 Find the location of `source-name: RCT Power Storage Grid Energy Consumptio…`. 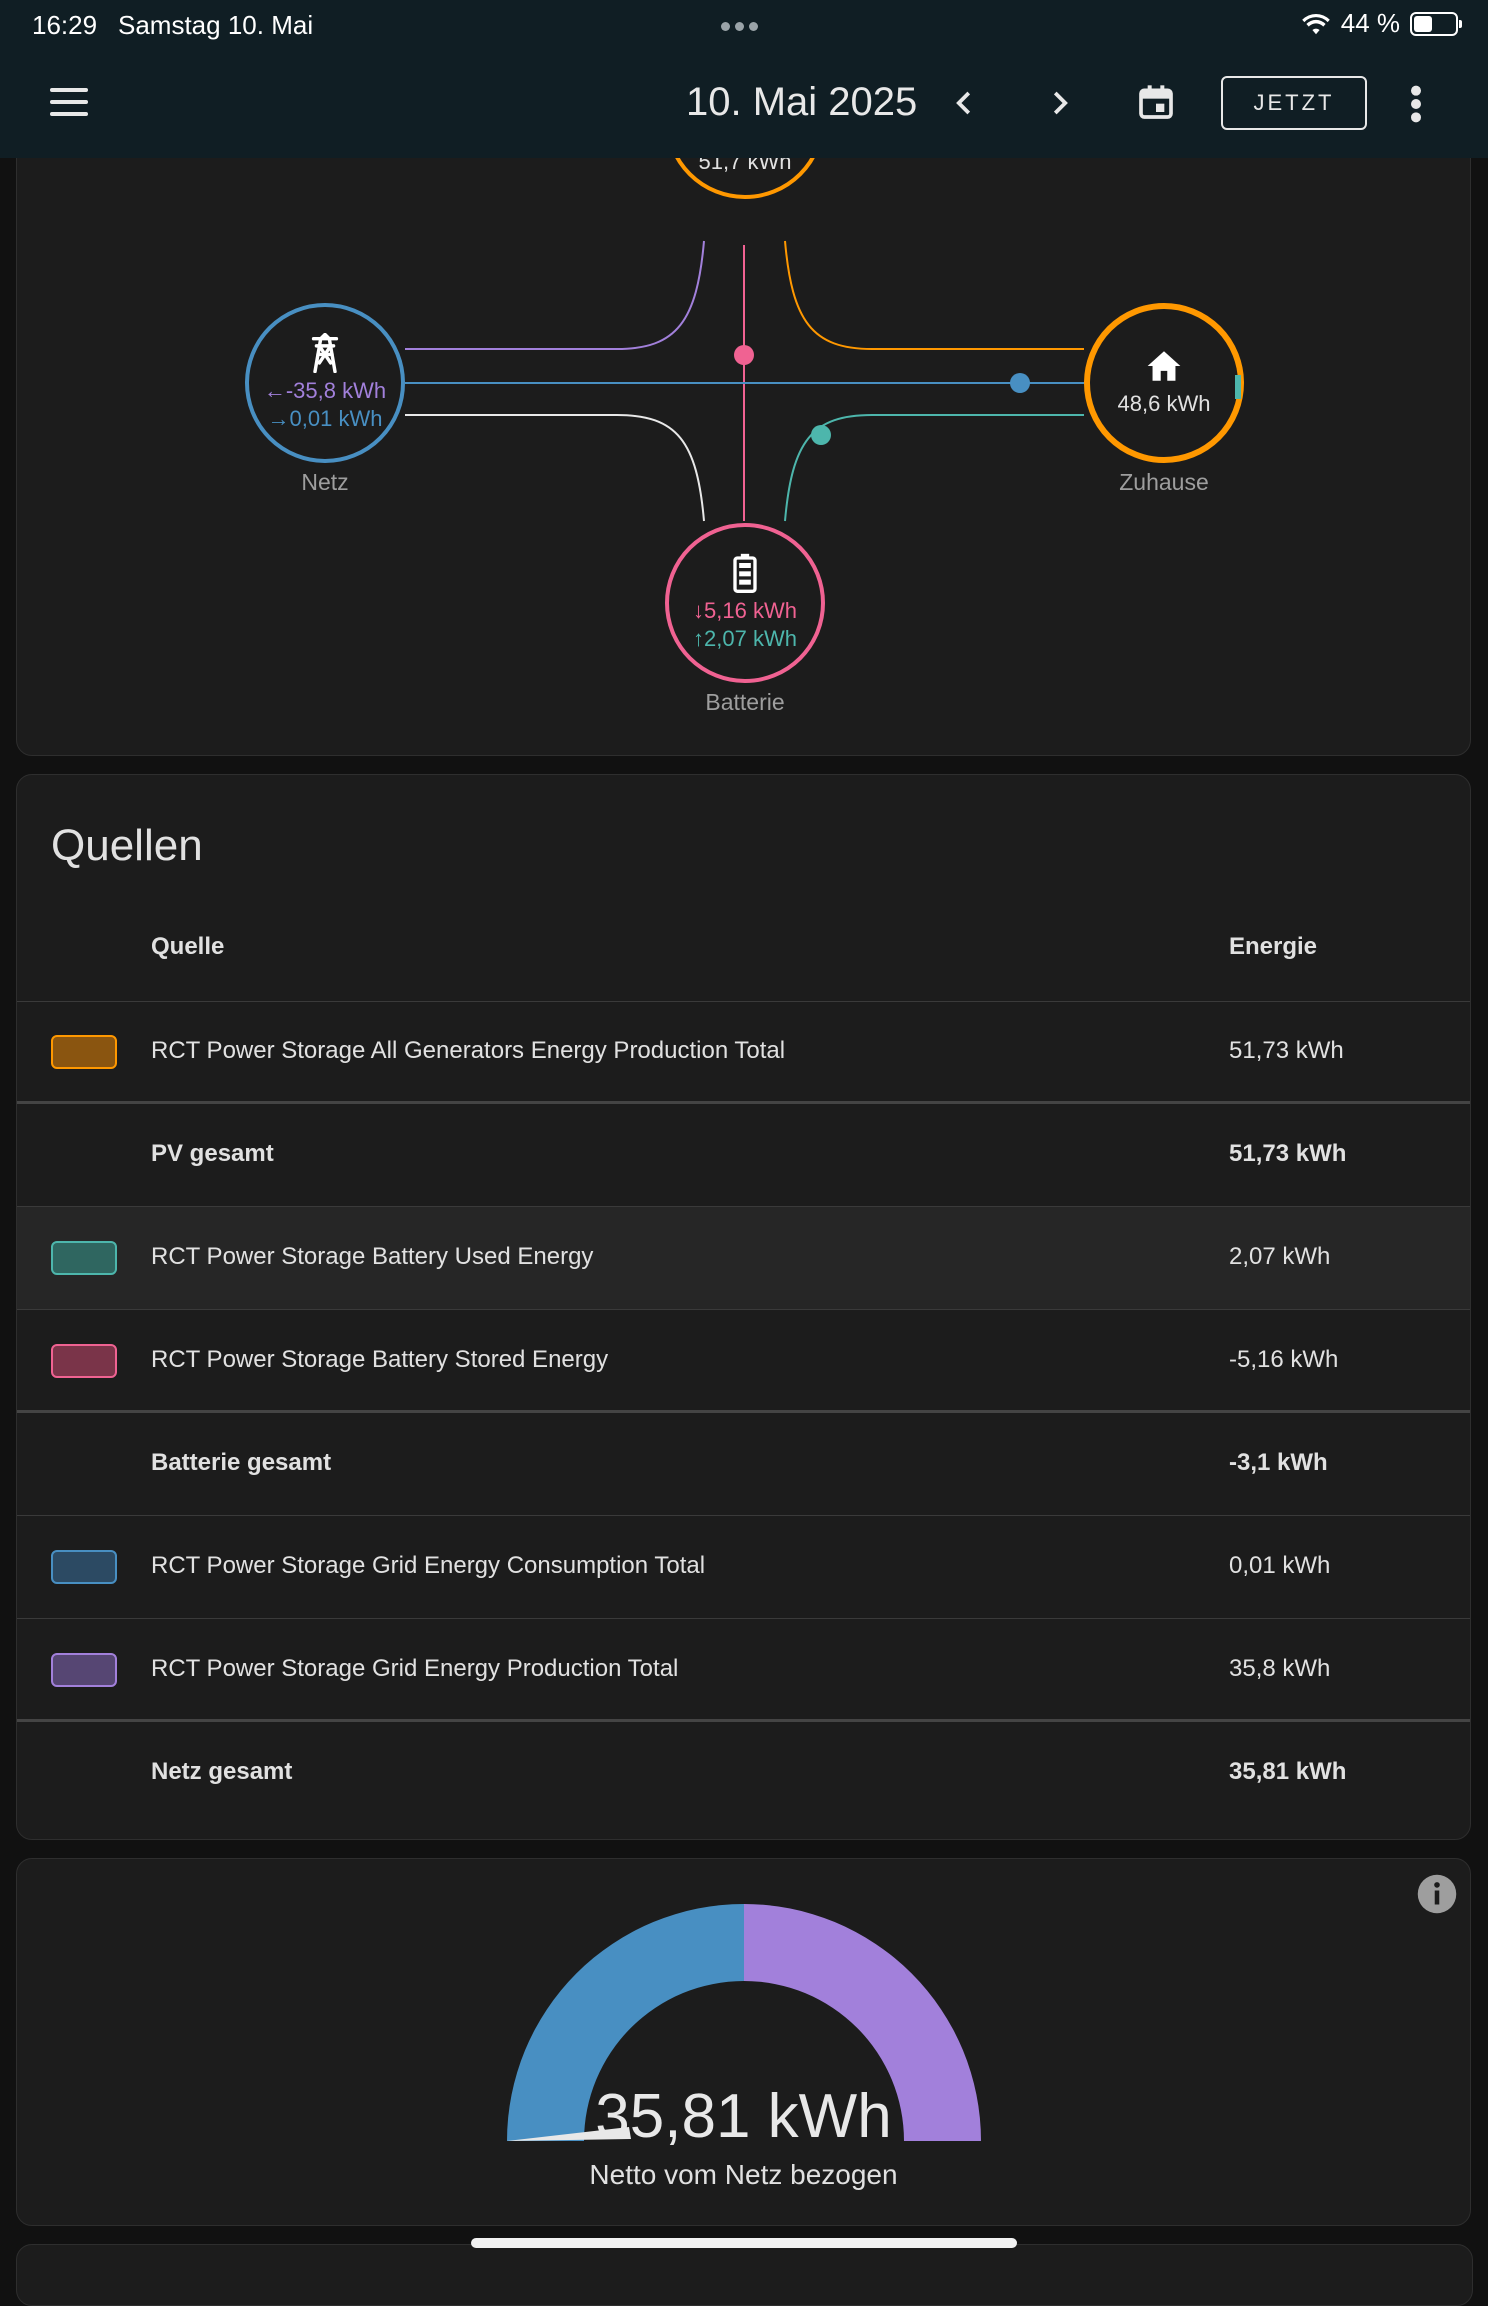

source-name: RCT Power Storage Grid Energy Consumptio… is located at coordinates (428, 1565).